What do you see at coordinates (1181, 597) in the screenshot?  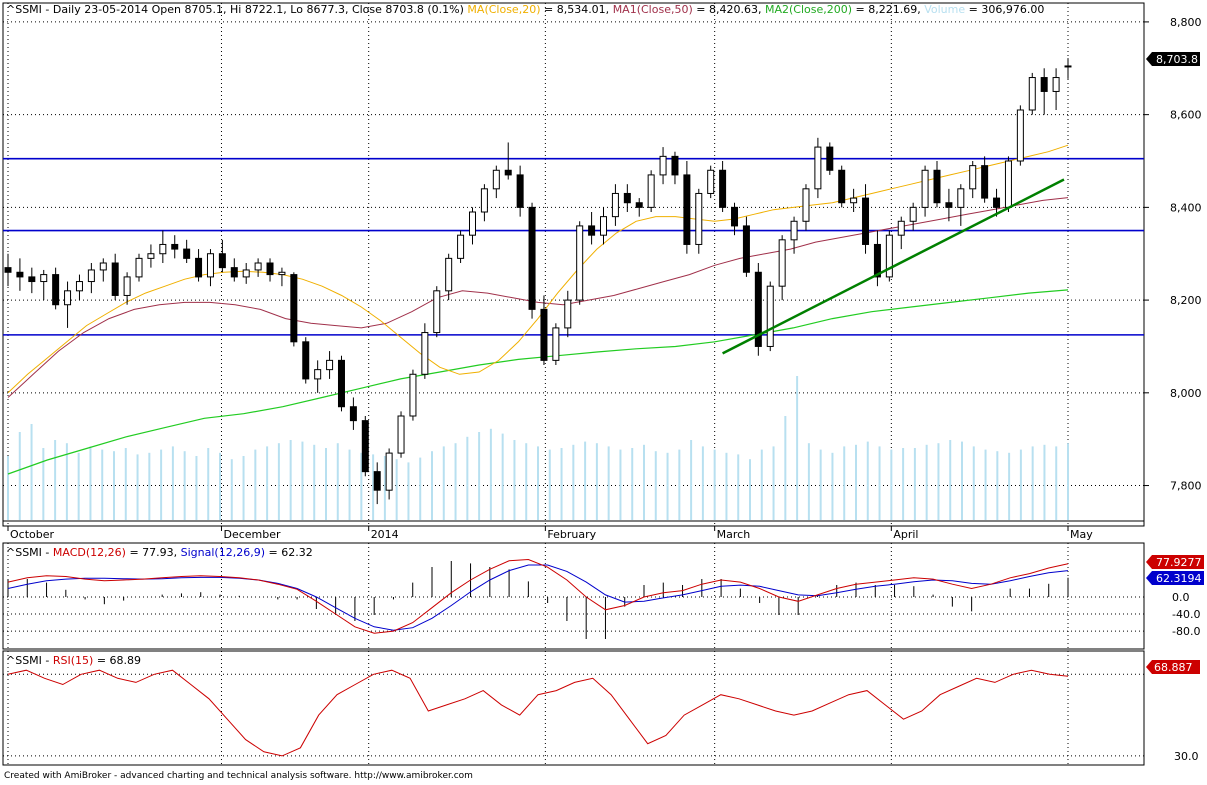 I see `macd-tick-label: 0.0` at bounding box center [1181, 597].